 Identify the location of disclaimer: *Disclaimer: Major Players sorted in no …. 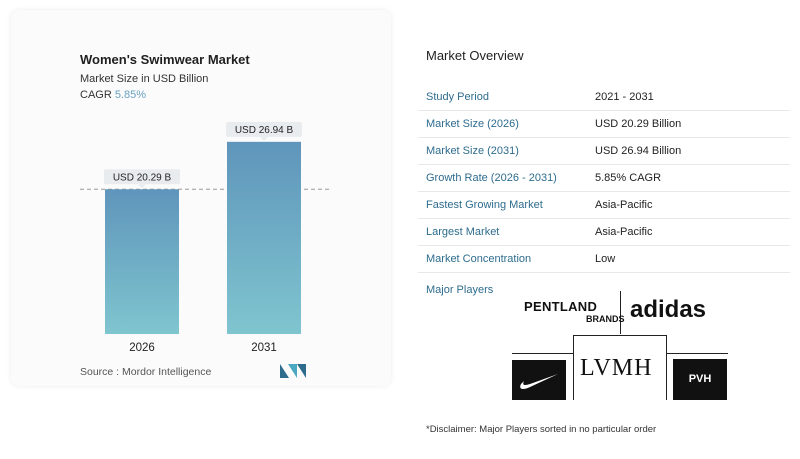
(541, 429).